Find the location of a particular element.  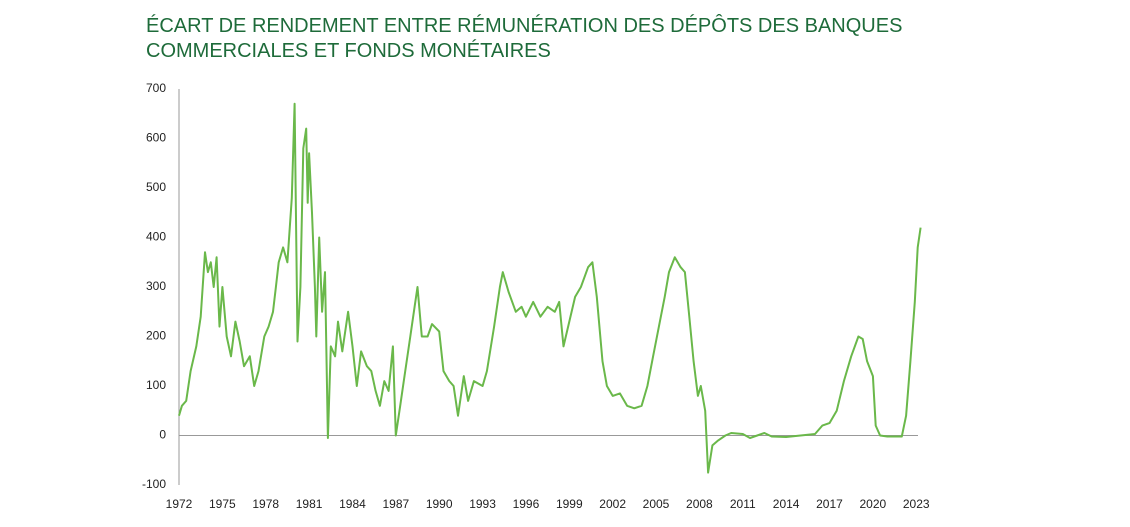

y-tick-label: 400 is located at coordinates (156, 237).